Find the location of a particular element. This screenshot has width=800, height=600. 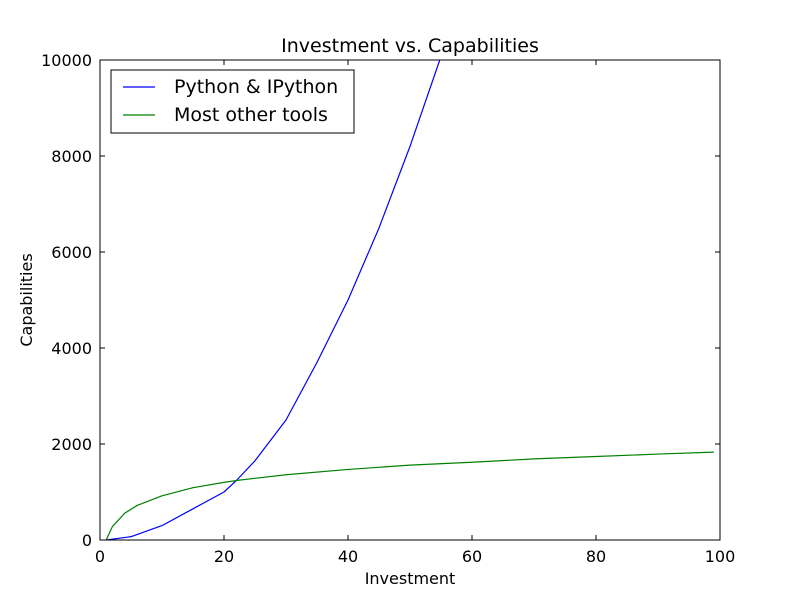

y-tick-label: 10000 is located at coordinates (66, 60).